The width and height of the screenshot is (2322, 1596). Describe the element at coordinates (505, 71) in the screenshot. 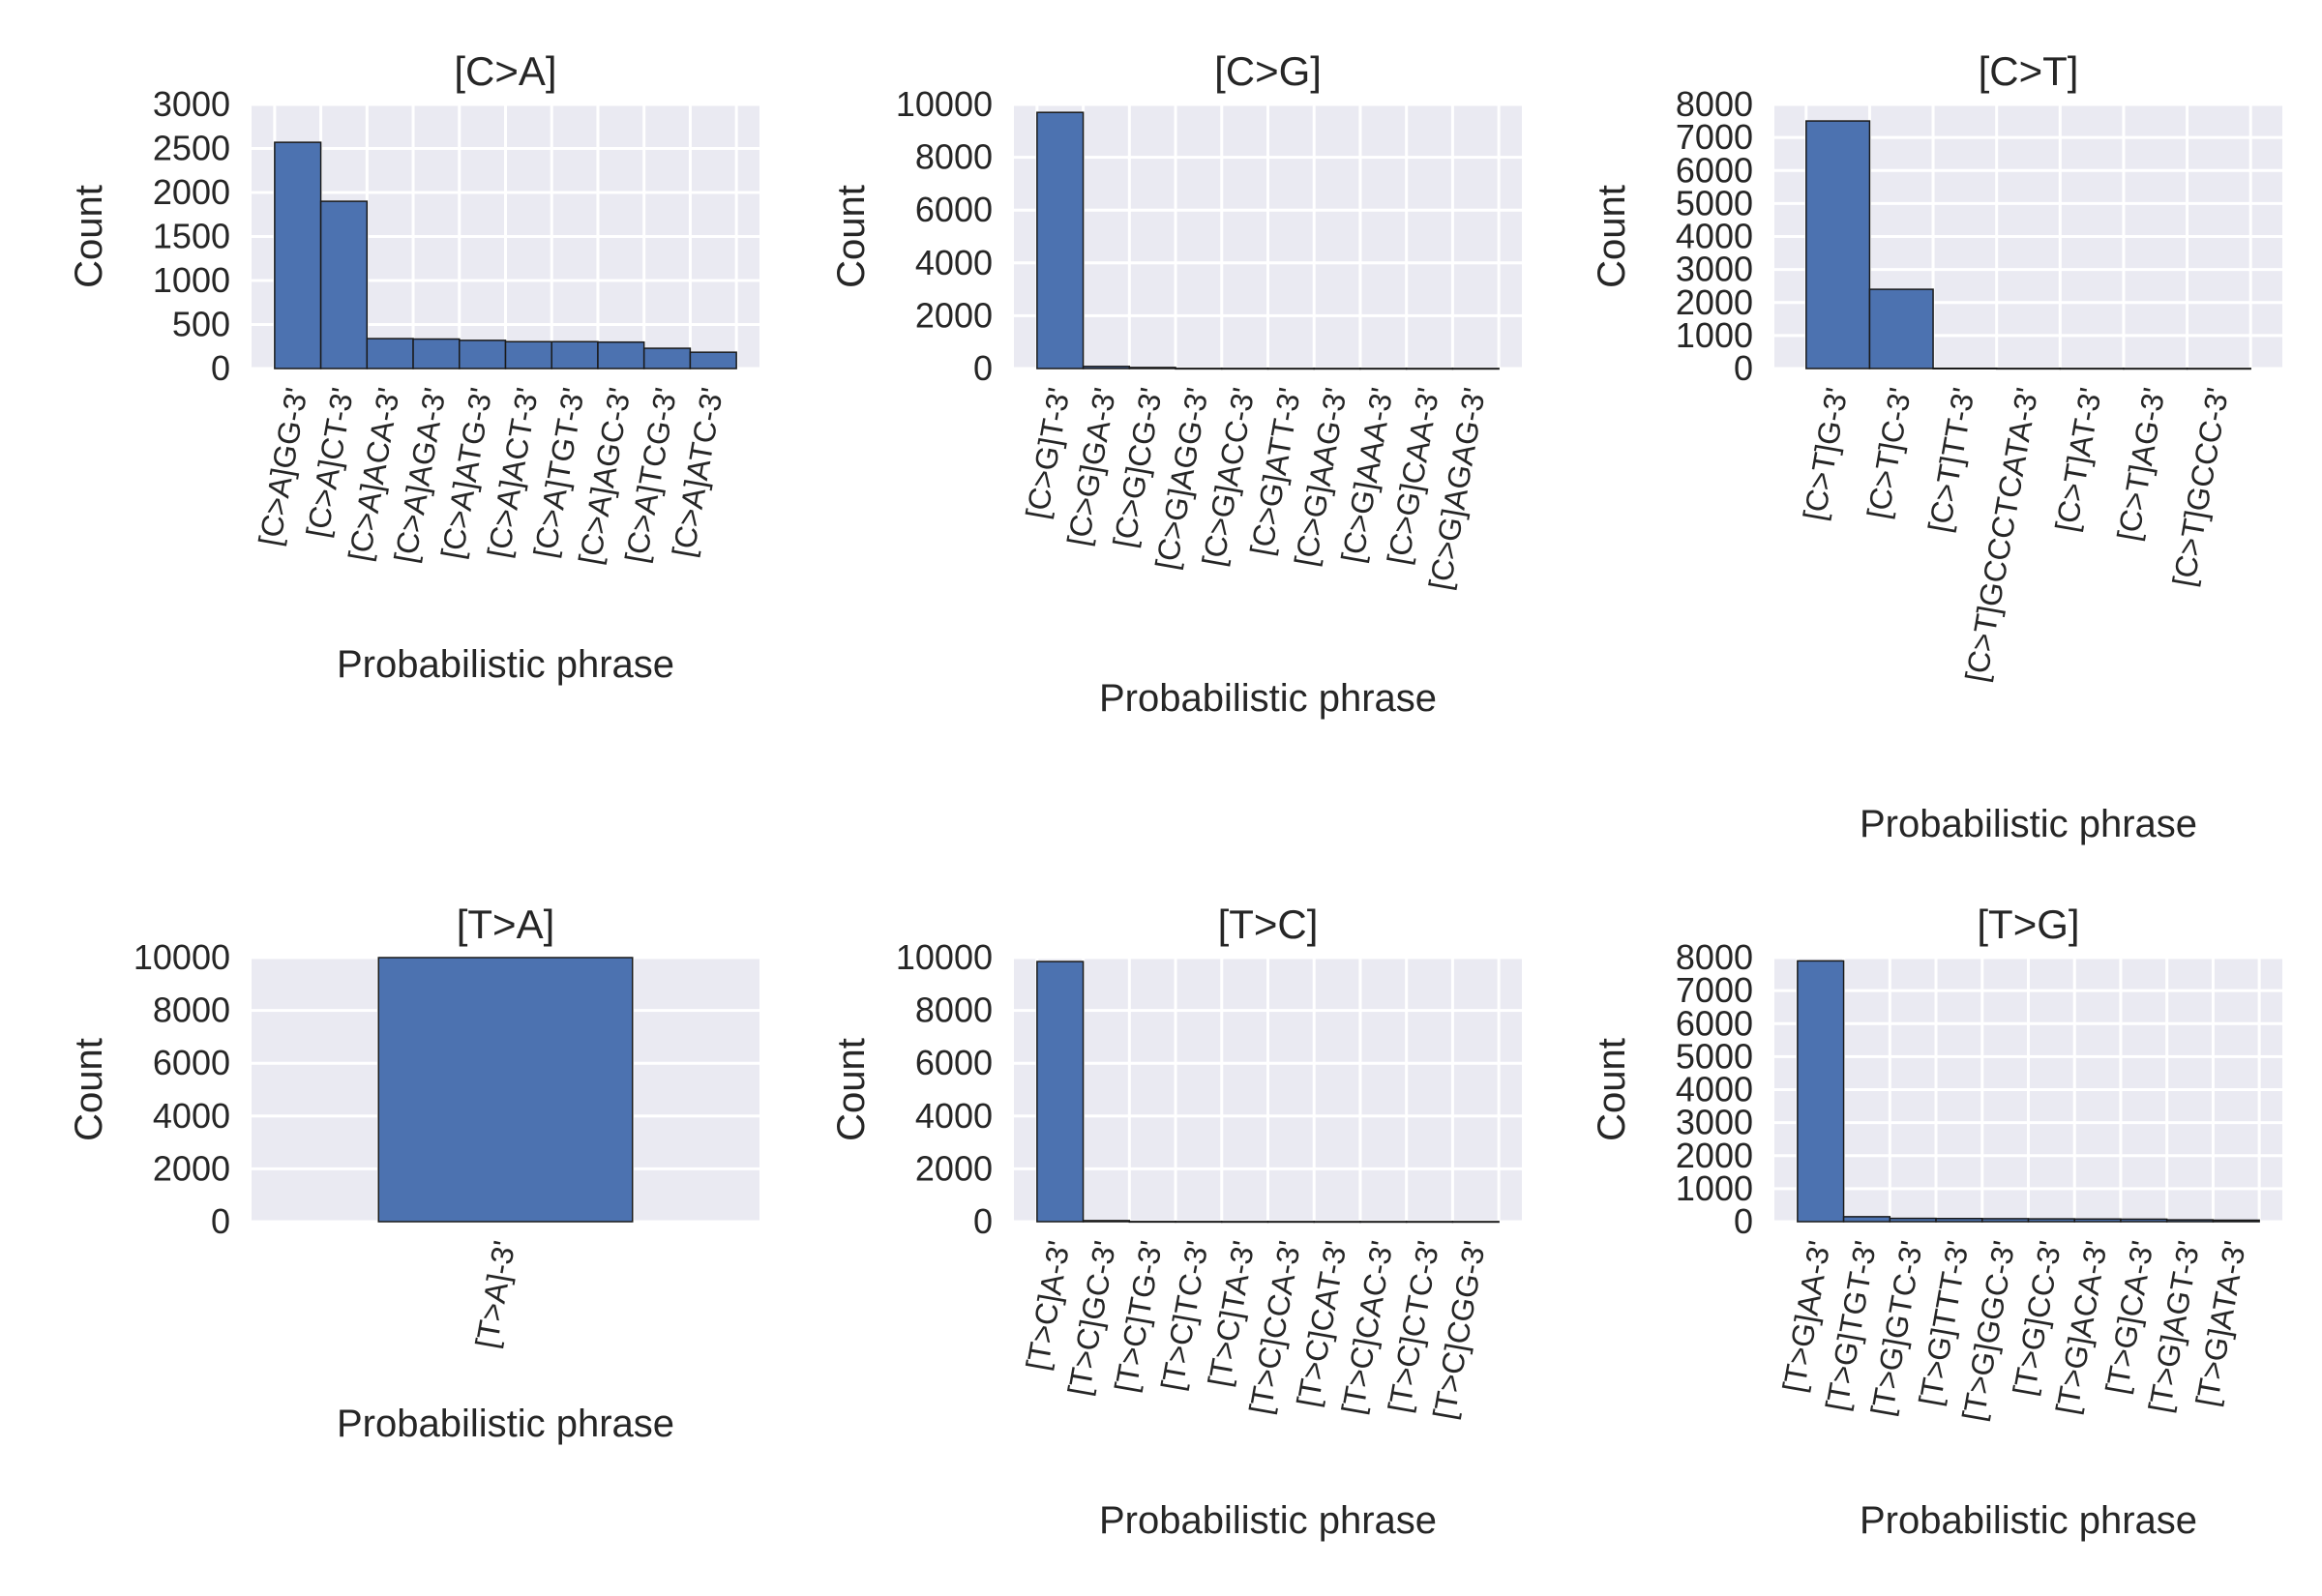

I see `panel-title: [C>A]` at that location.